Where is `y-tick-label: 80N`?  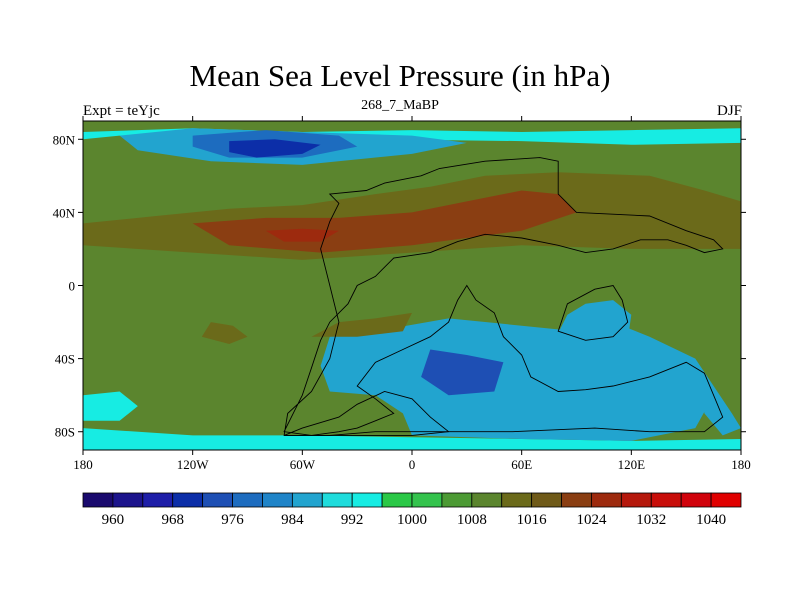 y-tick-label: 80N is located at coordinates (64, 139).